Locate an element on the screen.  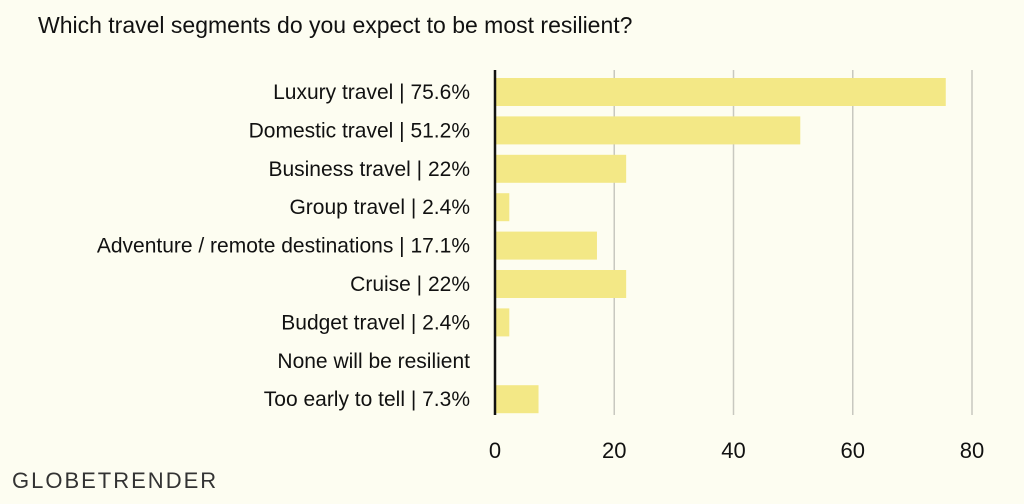
x-tick-label: 40 is located at coordinates (733, 450).